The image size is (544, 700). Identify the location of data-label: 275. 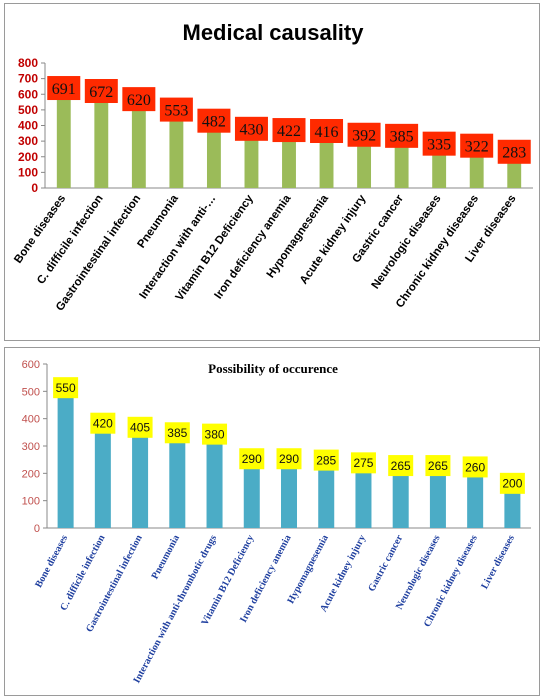
(363, 463).